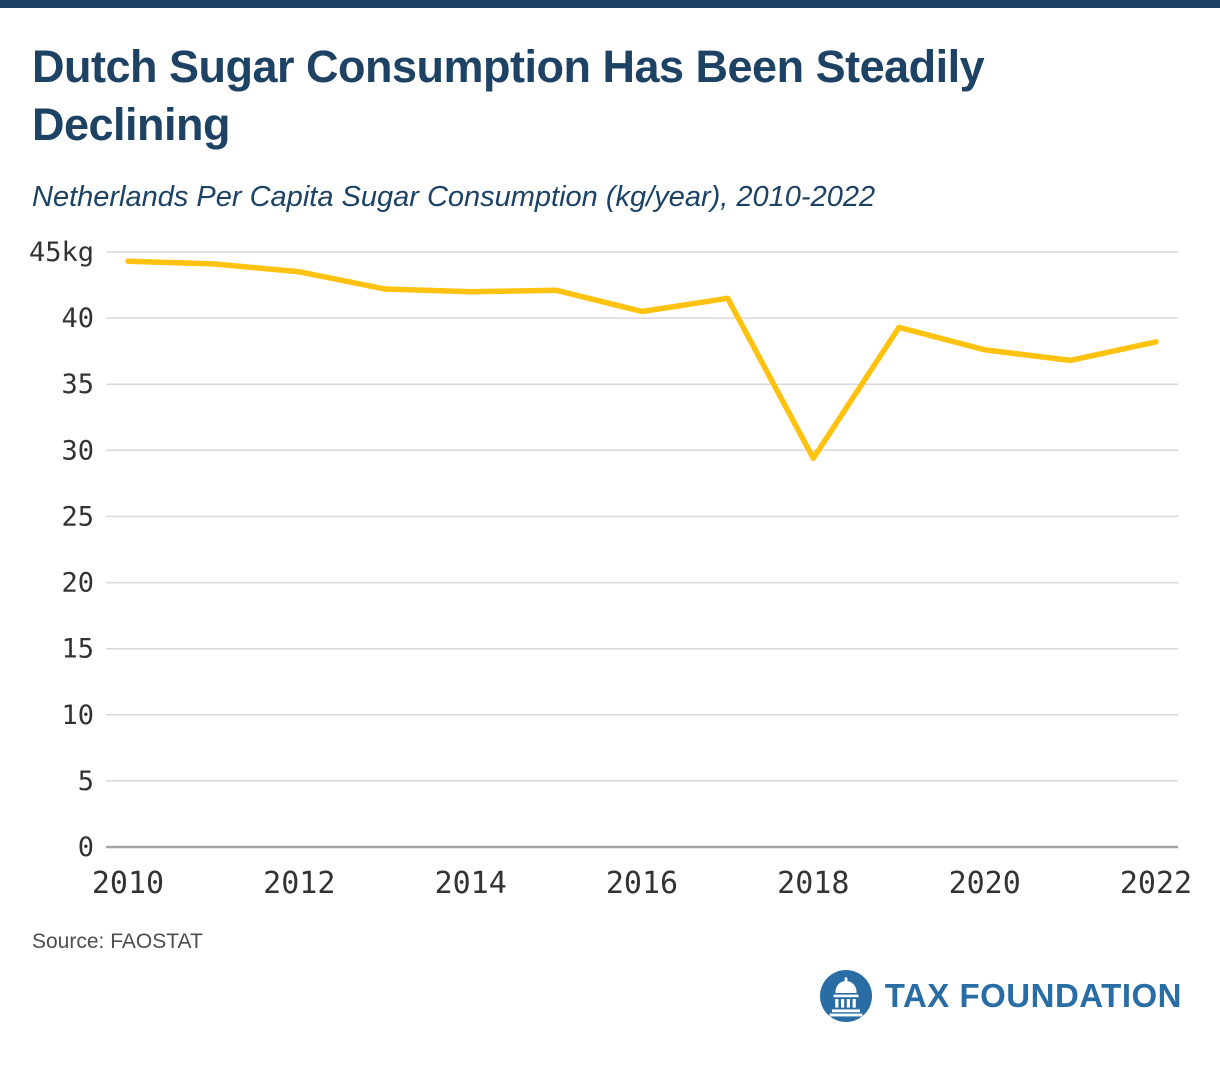 The image size is (1220, 1082). What do you see at coordinates (813, 883) in the screenshot?
I see `x-axis-tick: 2018` at bounding box center [813, 883].